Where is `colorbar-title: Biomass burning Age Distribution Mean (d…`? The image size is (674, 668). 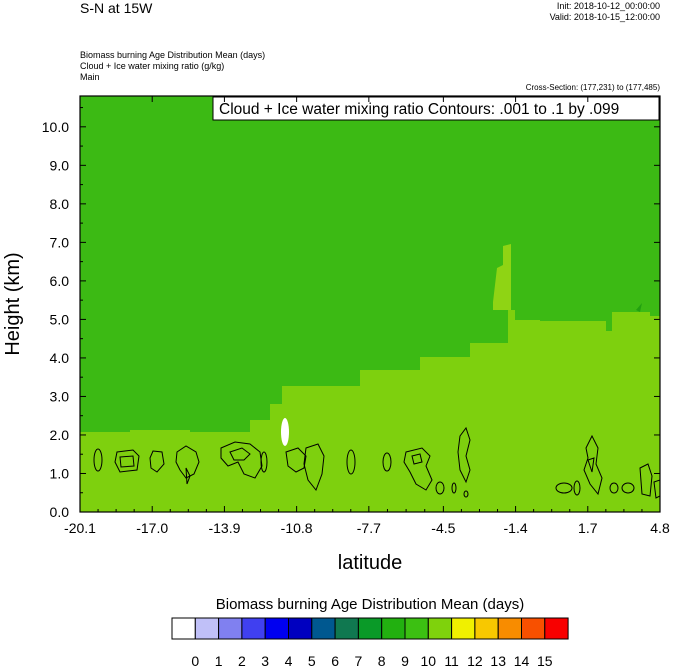 colorbar-title: Biomass burning Age Distribution Mean (d… is located at coordinates (370, 604).